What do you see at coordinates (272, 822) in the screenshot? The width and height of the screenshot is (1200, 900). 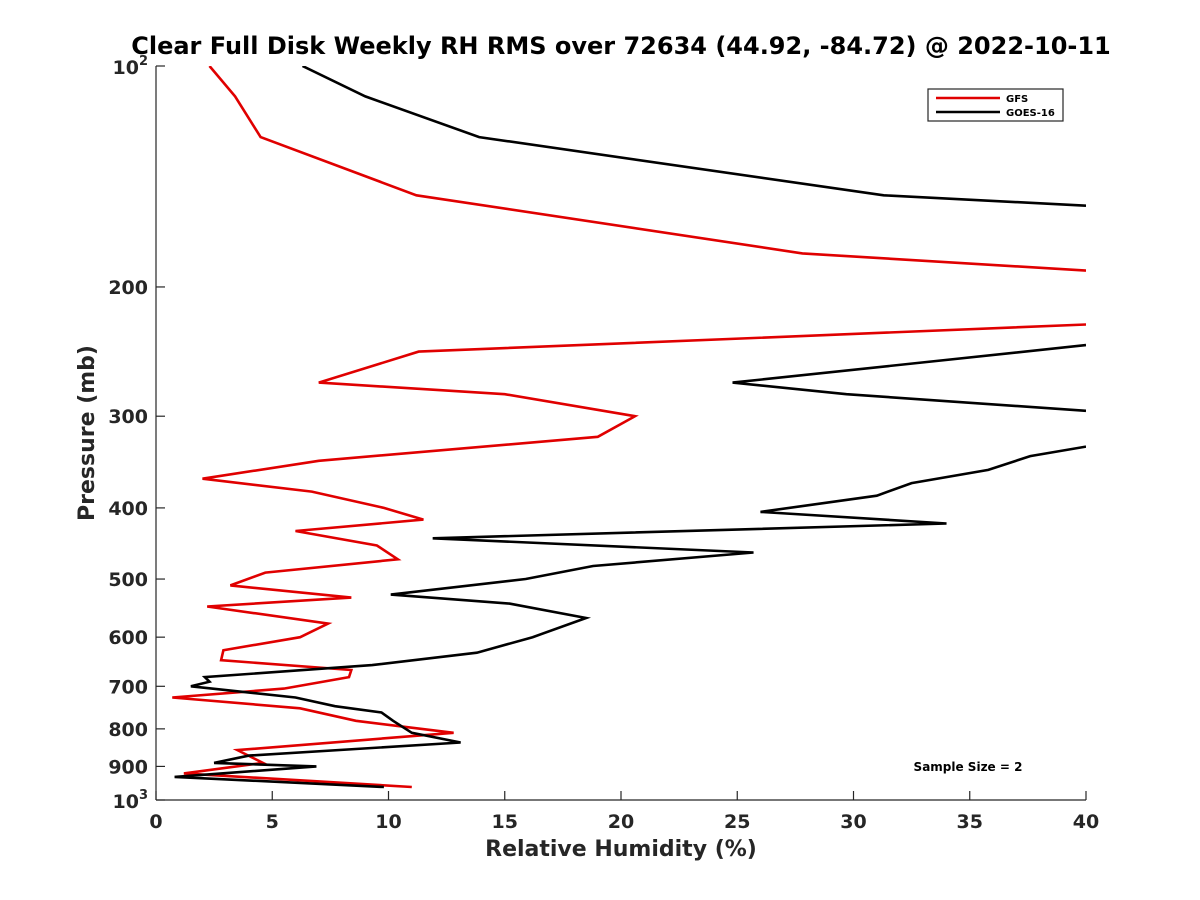 I see `x-tick-label-5: 5` at bounding box center [272, 822].